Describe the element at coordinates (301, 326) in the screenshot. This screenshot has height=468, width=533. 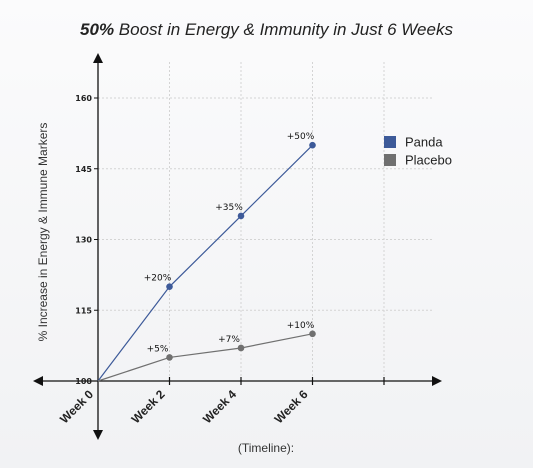
I see `data-label: +10%` at that location.